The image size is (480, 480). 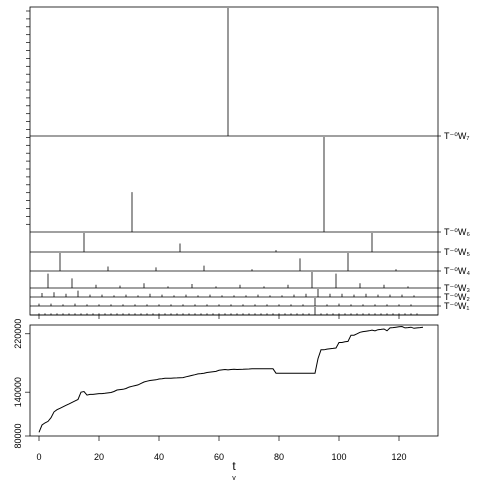 I want to click on x-tick-label: 20, so click(x=99, y=457).